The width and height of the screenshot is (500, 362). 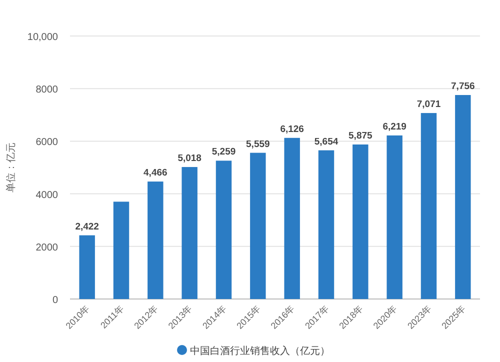 What do you see at coordinates (47, 195) in the screenshot?
I see `y-tick-label: 4000` at bounding box center [47, 195].